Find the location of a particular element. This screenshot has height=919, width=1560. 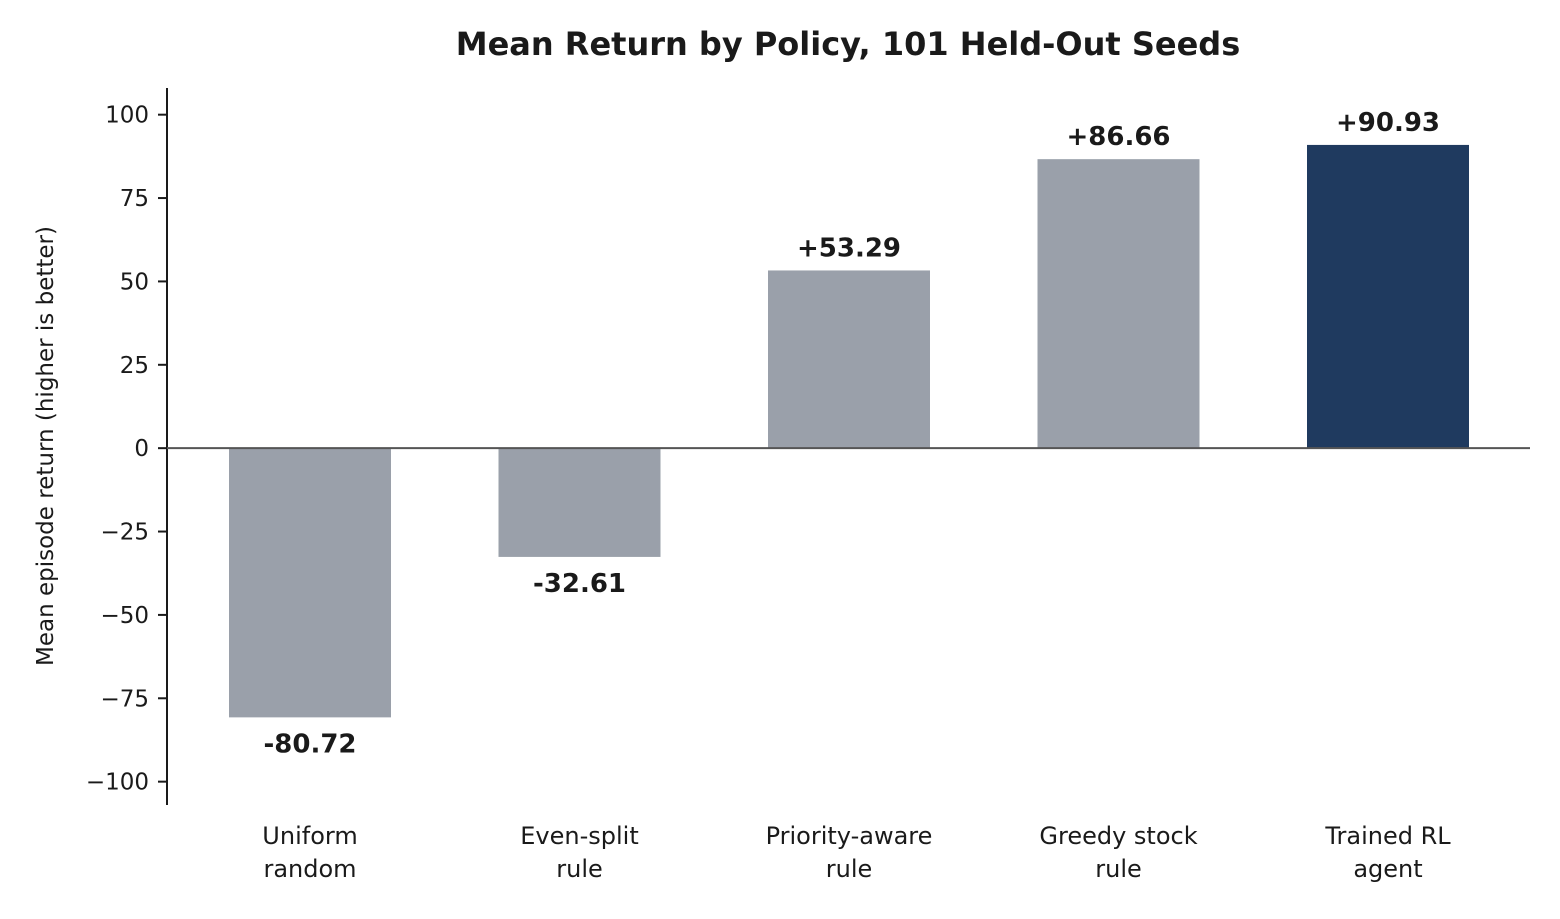

y-tick-label: 0 is located at coordinates (141, 449).